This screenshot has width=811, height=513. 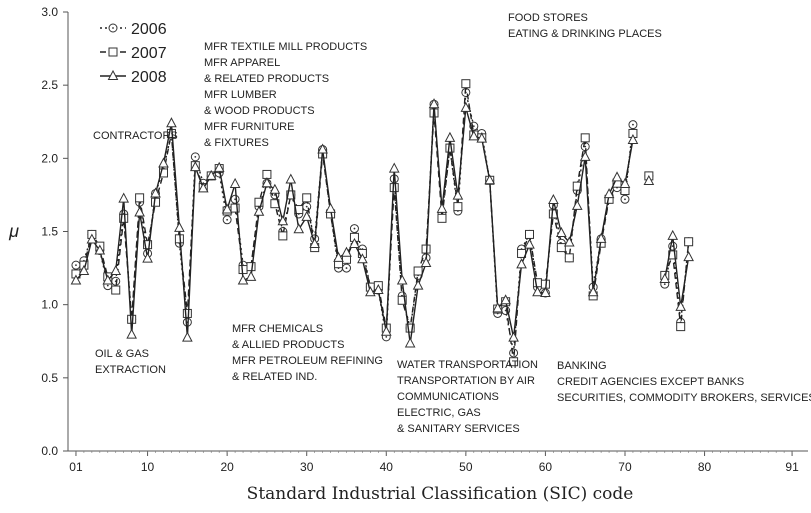 I want to click on y-tick-label: 2.0, so click(x=49, y=158).